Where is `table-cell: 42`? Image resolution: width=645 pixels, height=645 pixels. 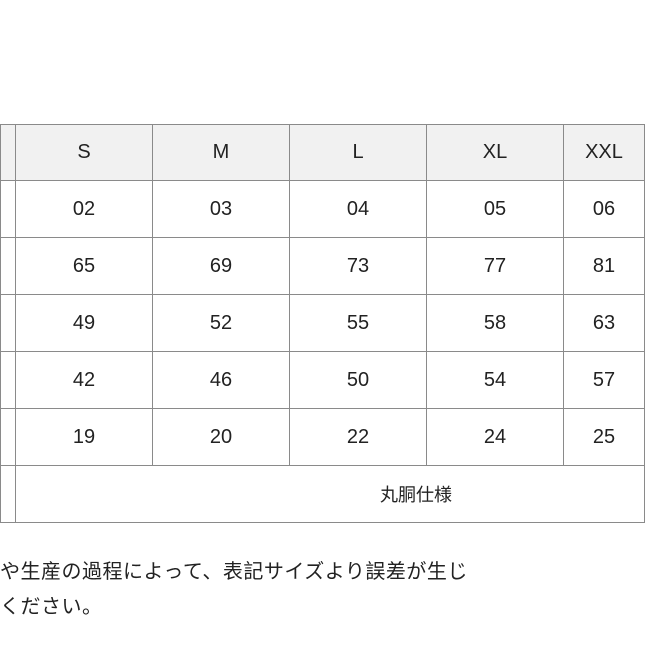 table-cell: 42 is located at coordinates (84, 380).